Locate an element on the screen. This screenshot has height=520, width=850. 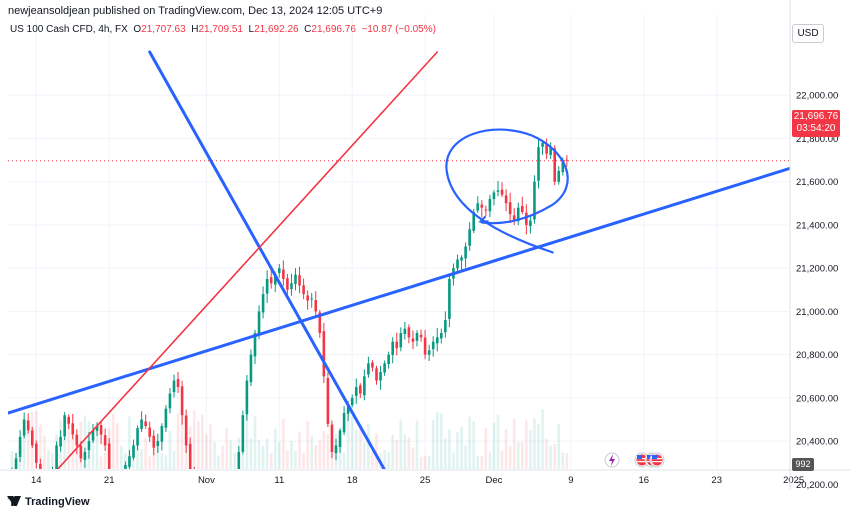
y-tick-label: 21,600.00 is located at coordinates (817, 182).